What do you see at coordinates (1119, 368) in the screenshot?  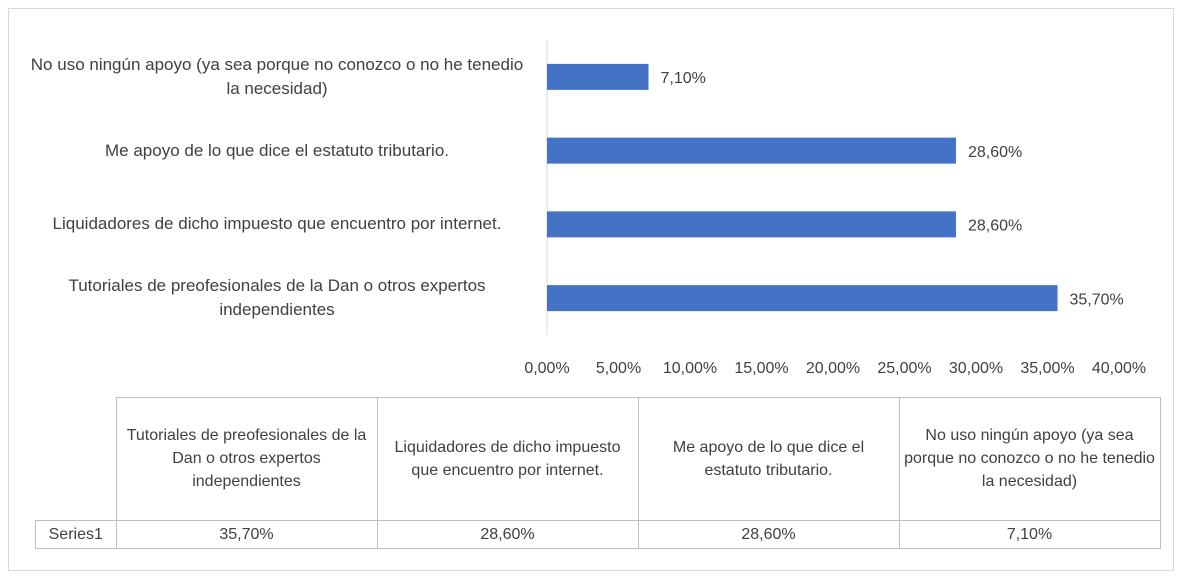 I see `x-tick-label: 40,00%` at bounding box center [1119, 368].